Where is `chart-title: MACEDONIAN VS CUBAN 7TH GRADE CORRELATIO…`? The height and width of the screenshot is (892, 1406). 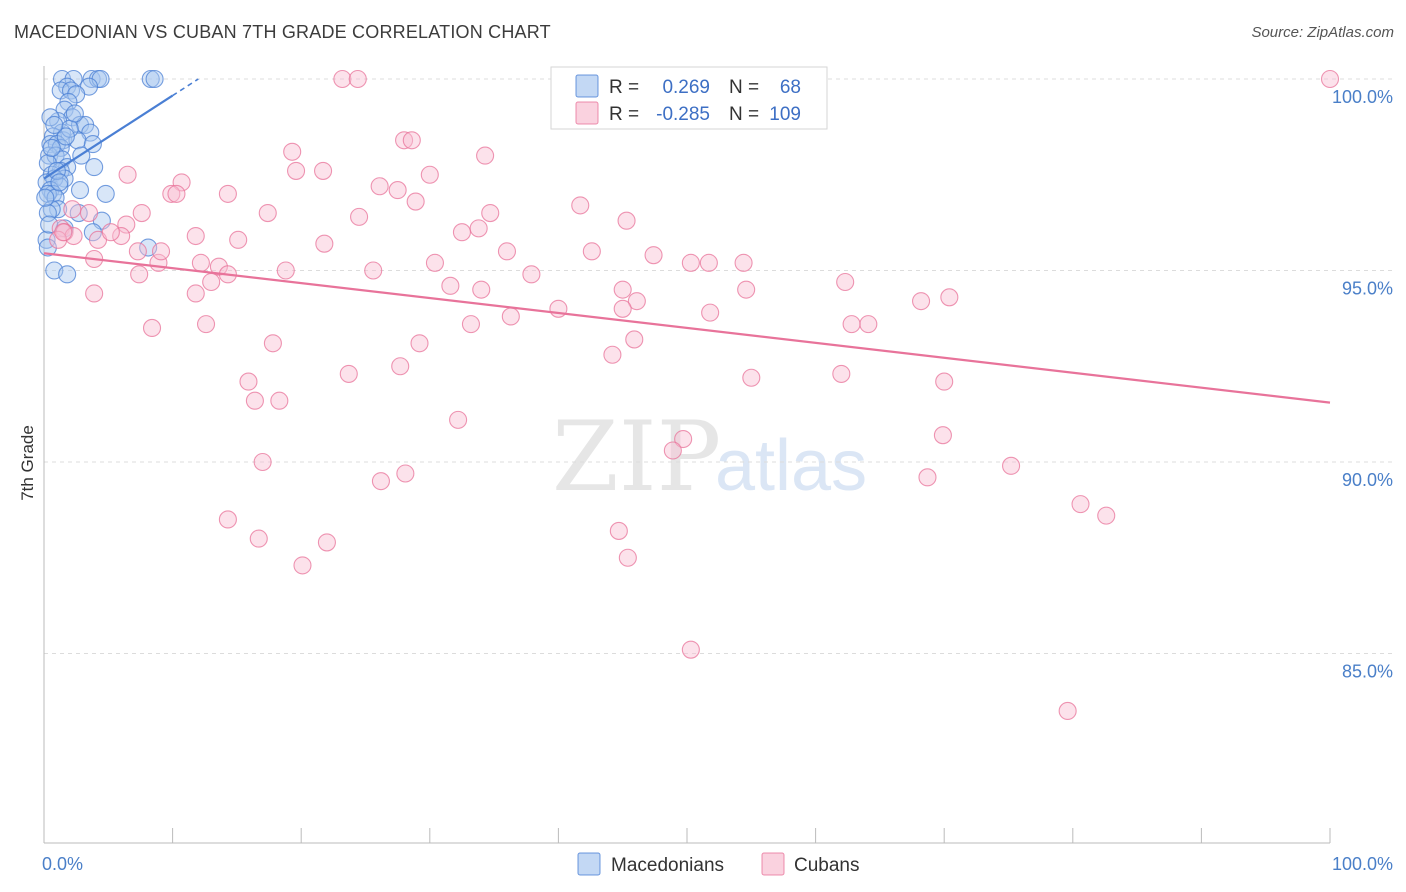
chart-title: MACEDONIAN VS CUBAN 7TH GRADE CORRELATIO… is located at coordinates (282, 32).